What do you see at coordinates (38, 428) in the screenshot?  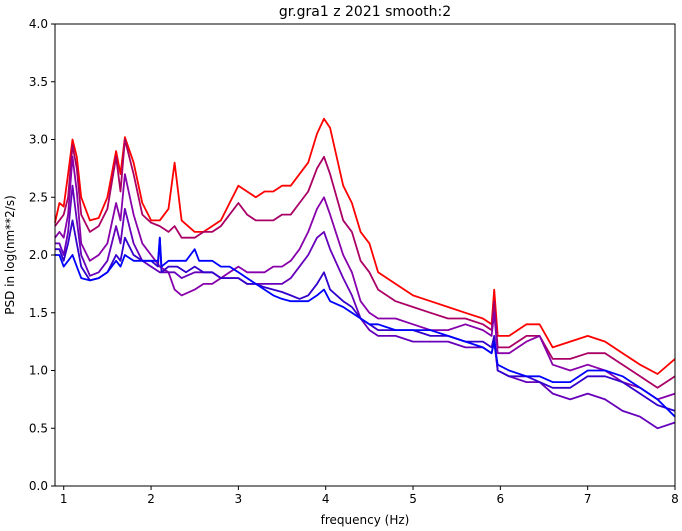 I see `y-tick-label: 0.5` at bounding box center [38, 428].